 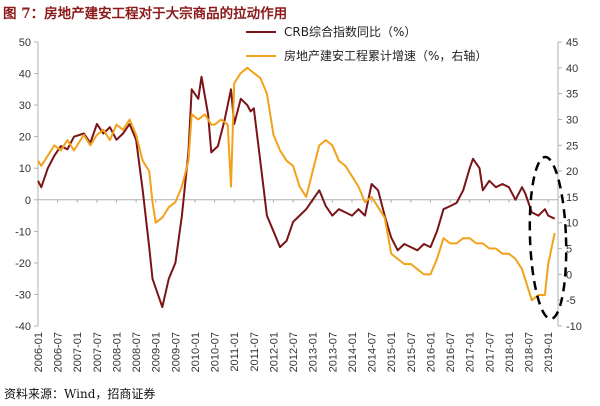 What do you see at coordinates (78, 352) in the screenshot?
I see `x-tick-label: 2007-01` at bounding box center [78, 352].